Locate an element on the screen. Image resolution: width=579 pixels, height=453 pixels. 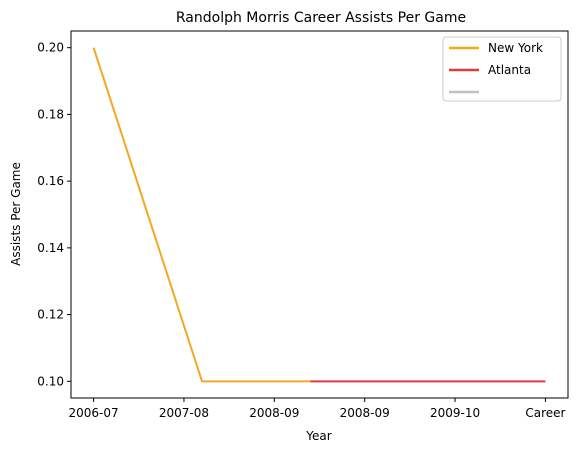
y-tick-label: 0.18 is located at coordinates (50, 114).